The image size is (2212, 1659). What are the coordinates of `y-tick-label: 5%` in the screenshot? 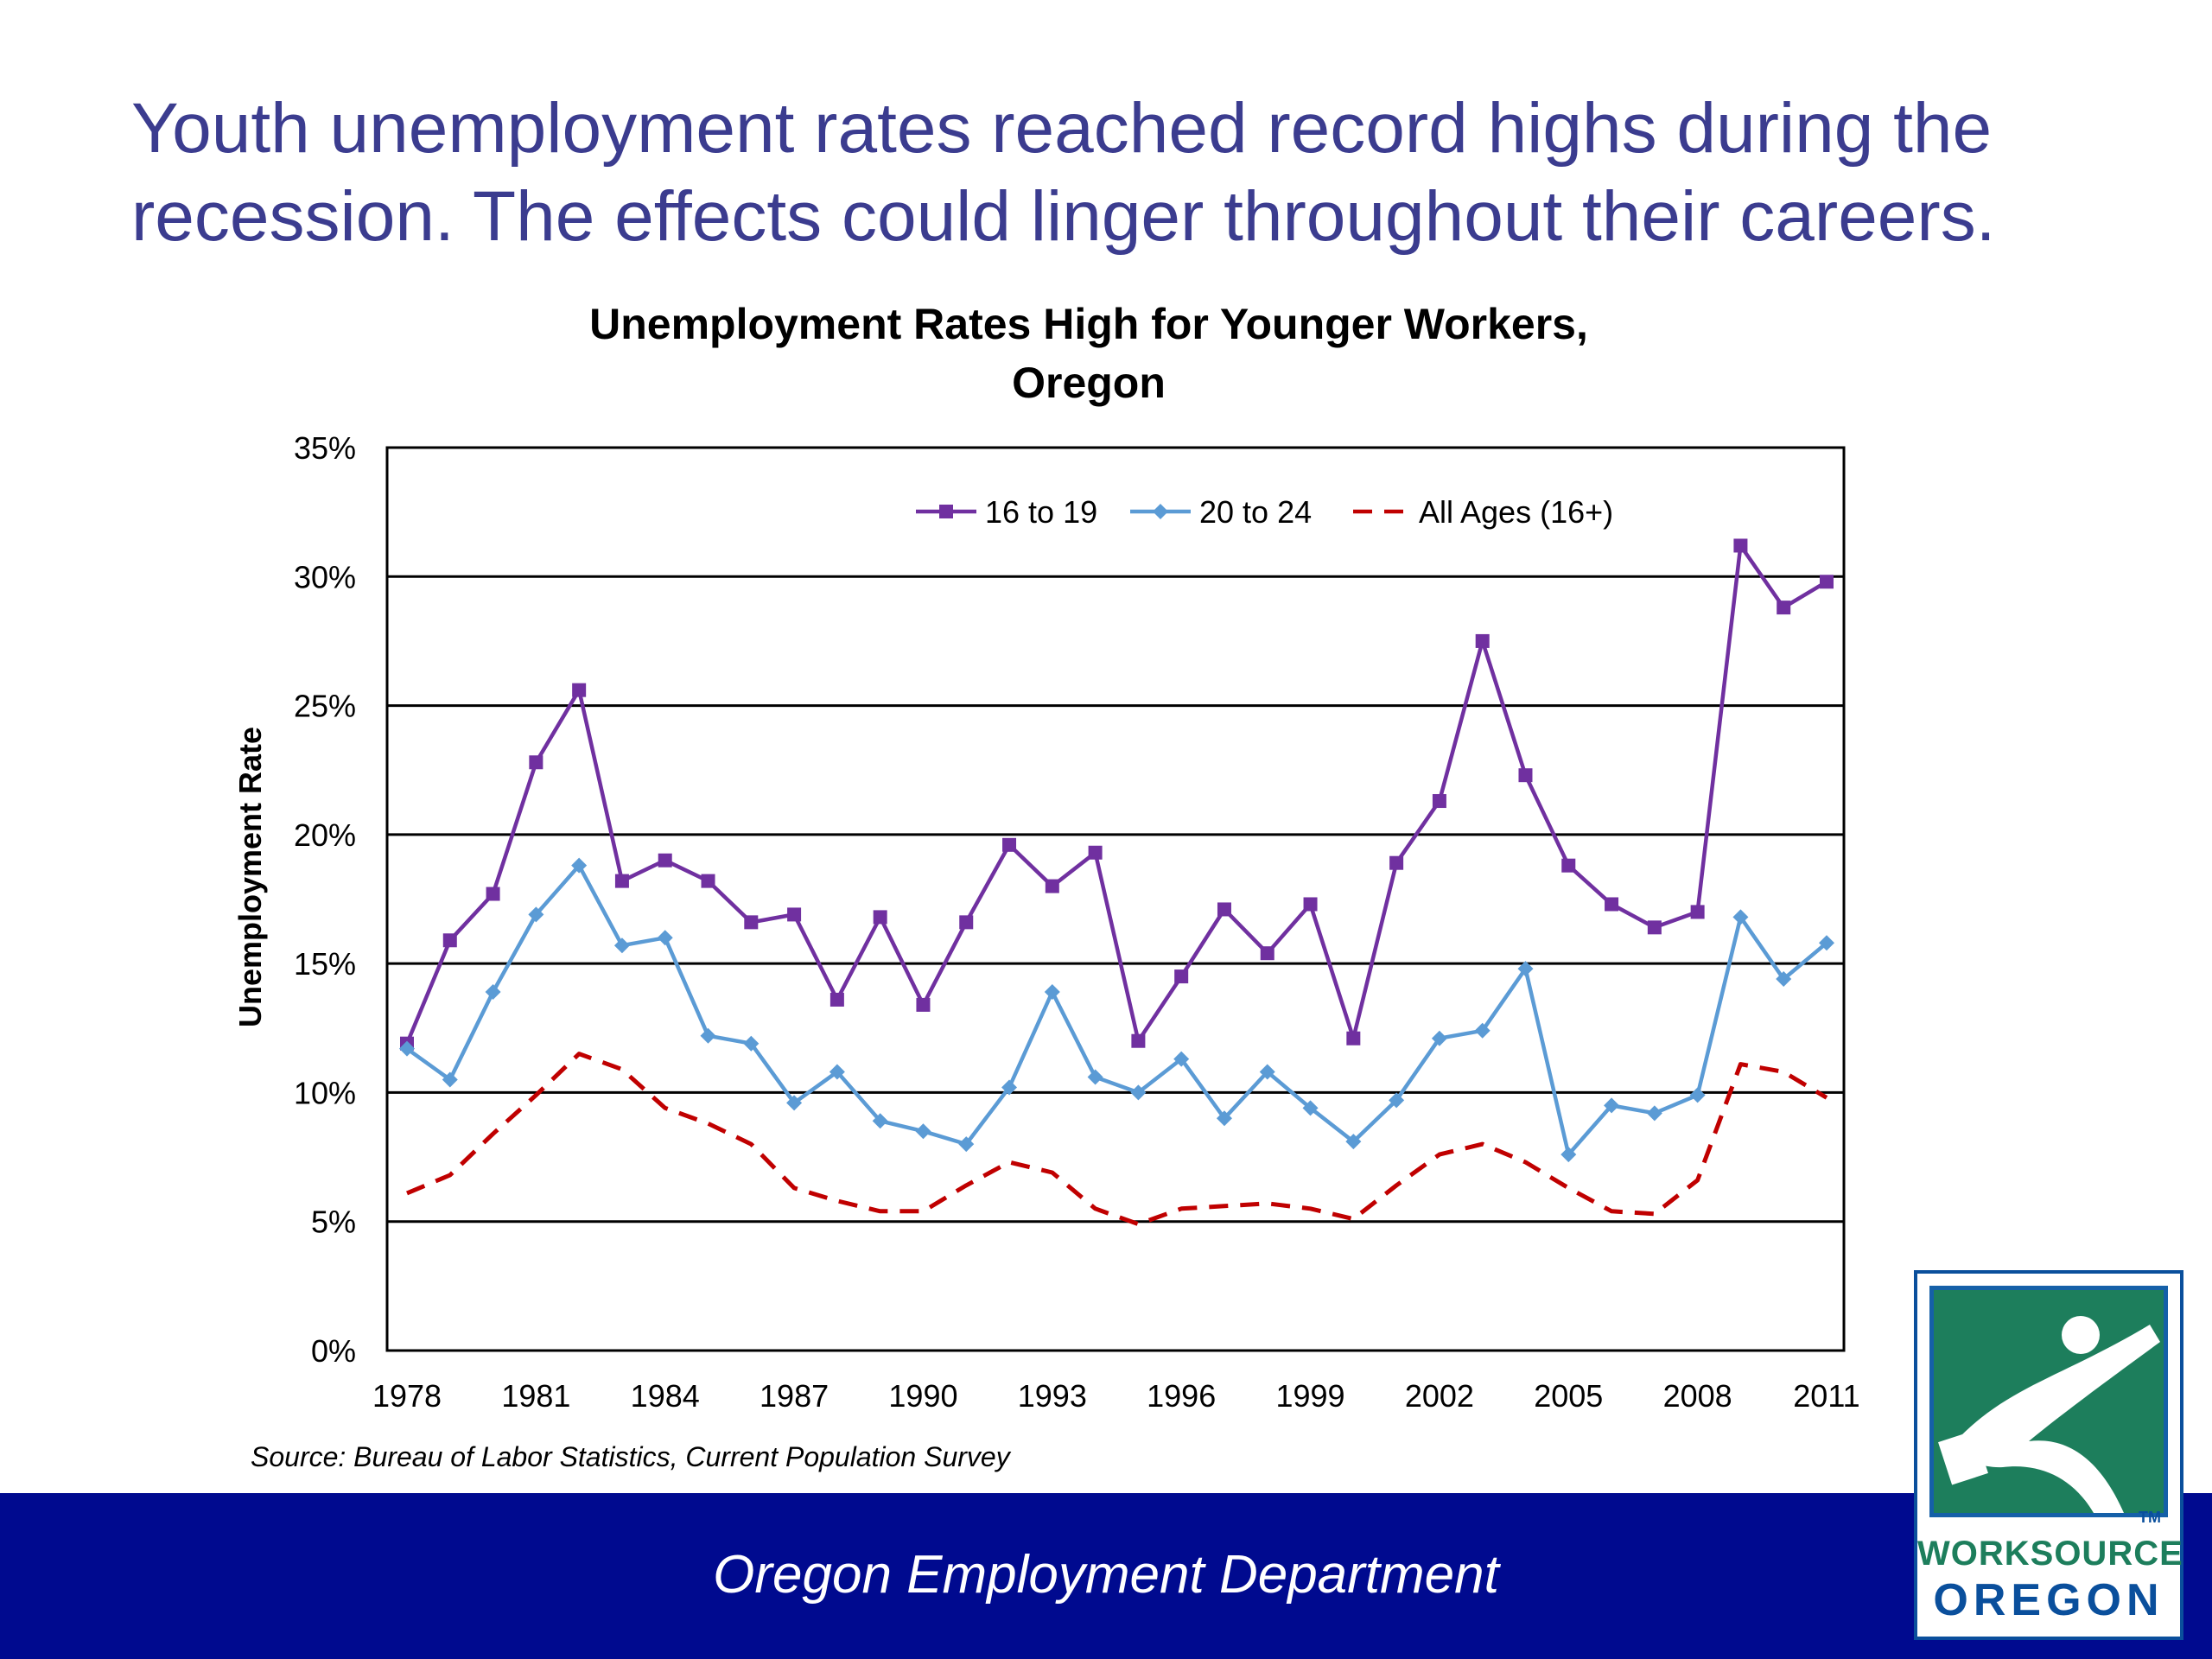 It's located at (333, 1222).